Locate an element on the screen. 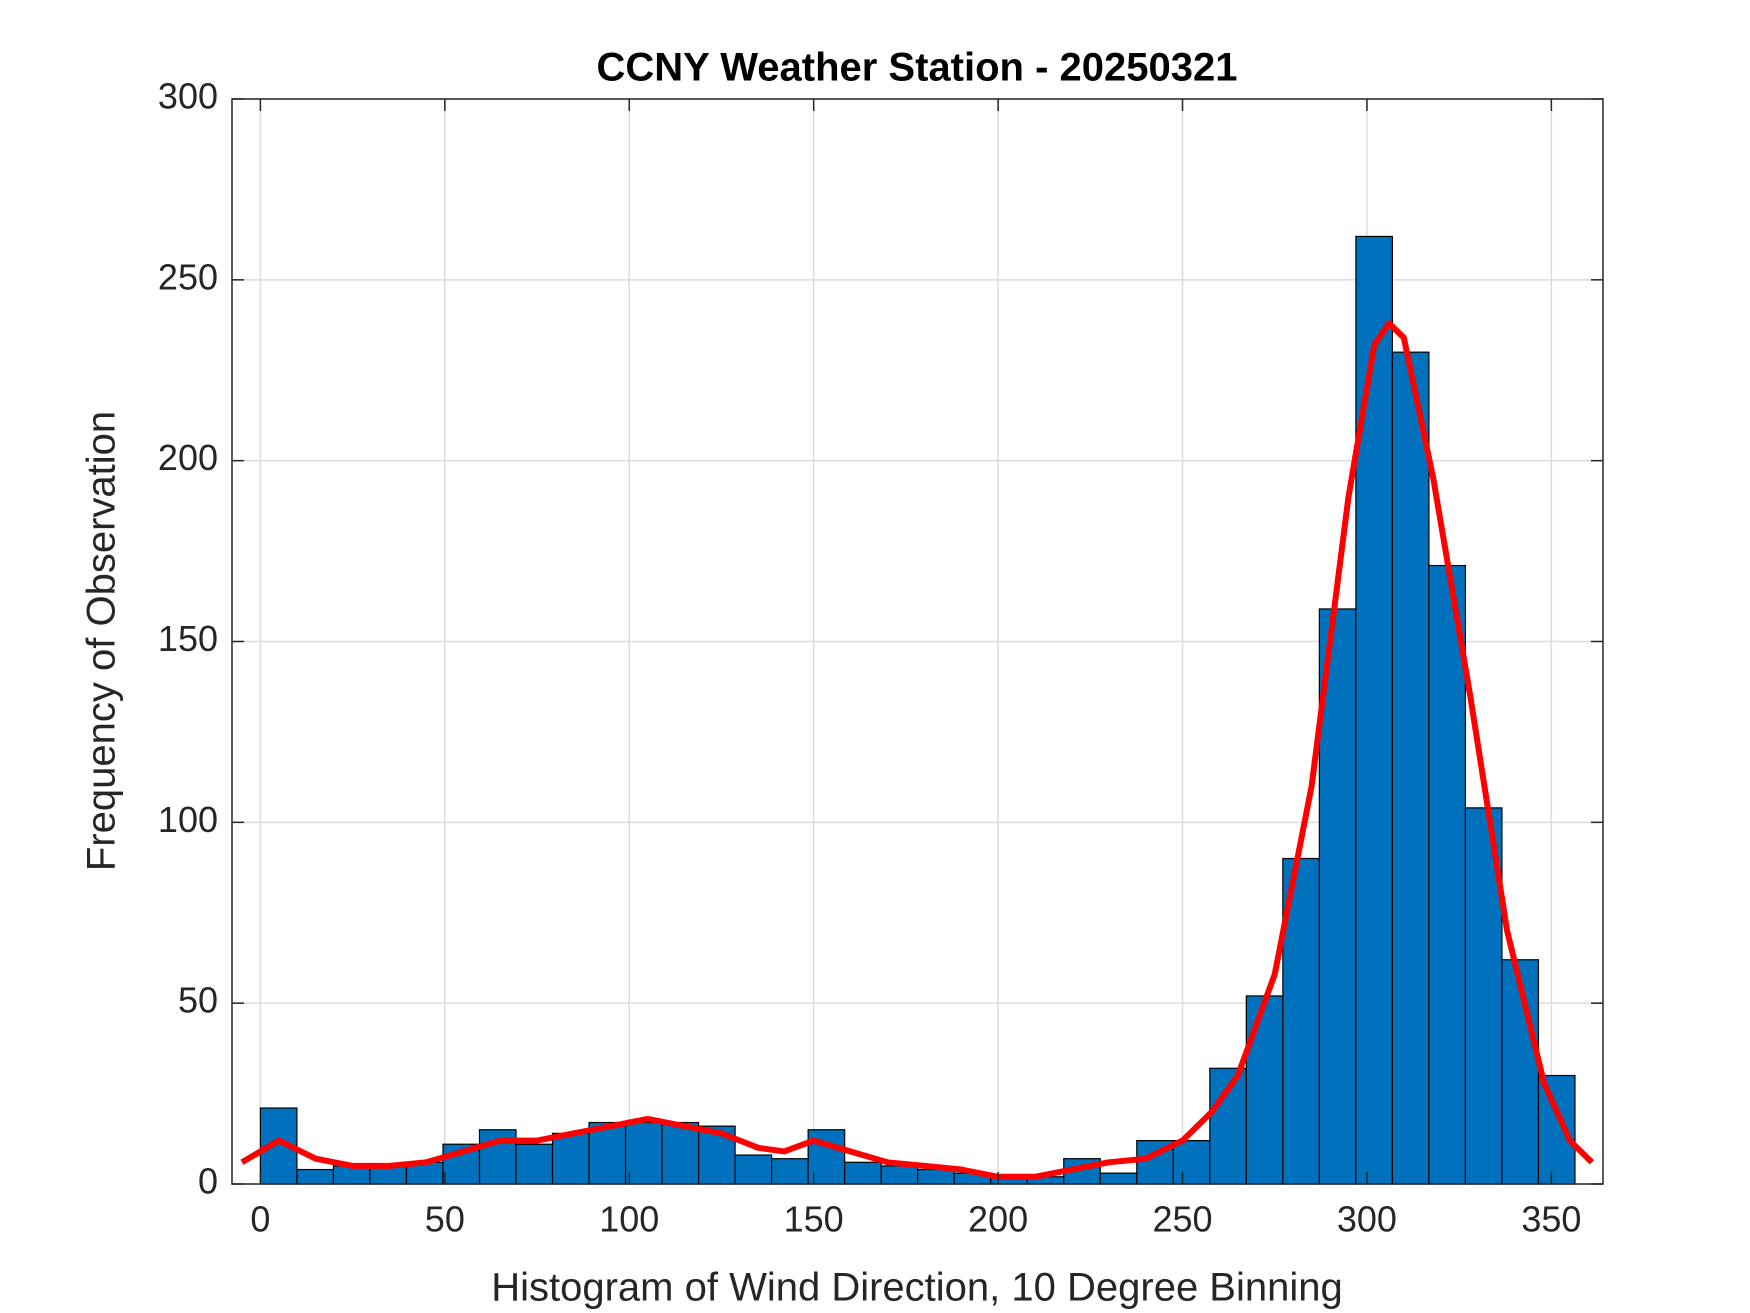  y-tick-label: 150 is located at coordinates (188, 638).